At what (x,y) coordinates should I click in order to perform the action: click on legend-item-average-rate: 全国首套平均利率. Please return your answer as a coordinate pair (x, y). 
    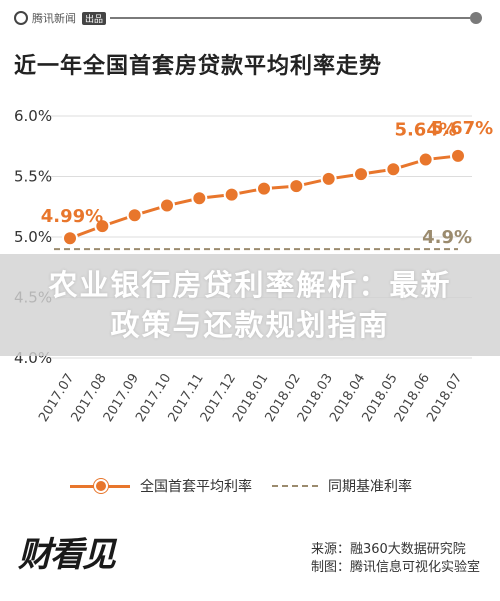
    Looking at the image, I should click on (161, 486).